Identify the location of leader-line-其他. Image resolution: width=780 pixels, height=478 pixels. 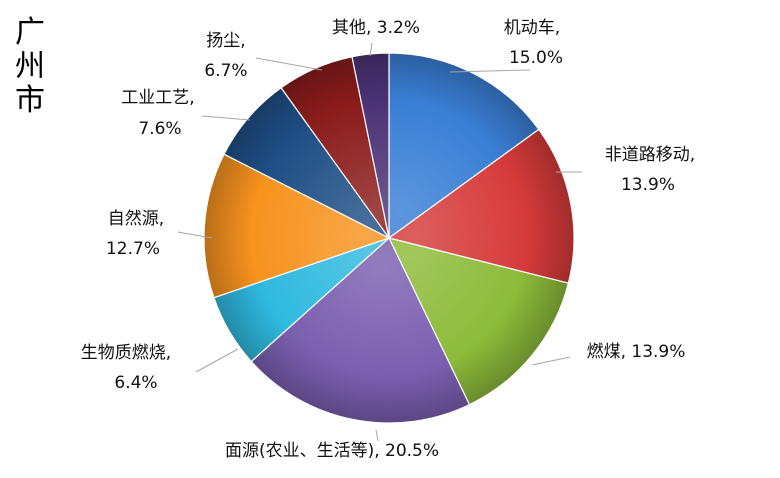
(371, 49).